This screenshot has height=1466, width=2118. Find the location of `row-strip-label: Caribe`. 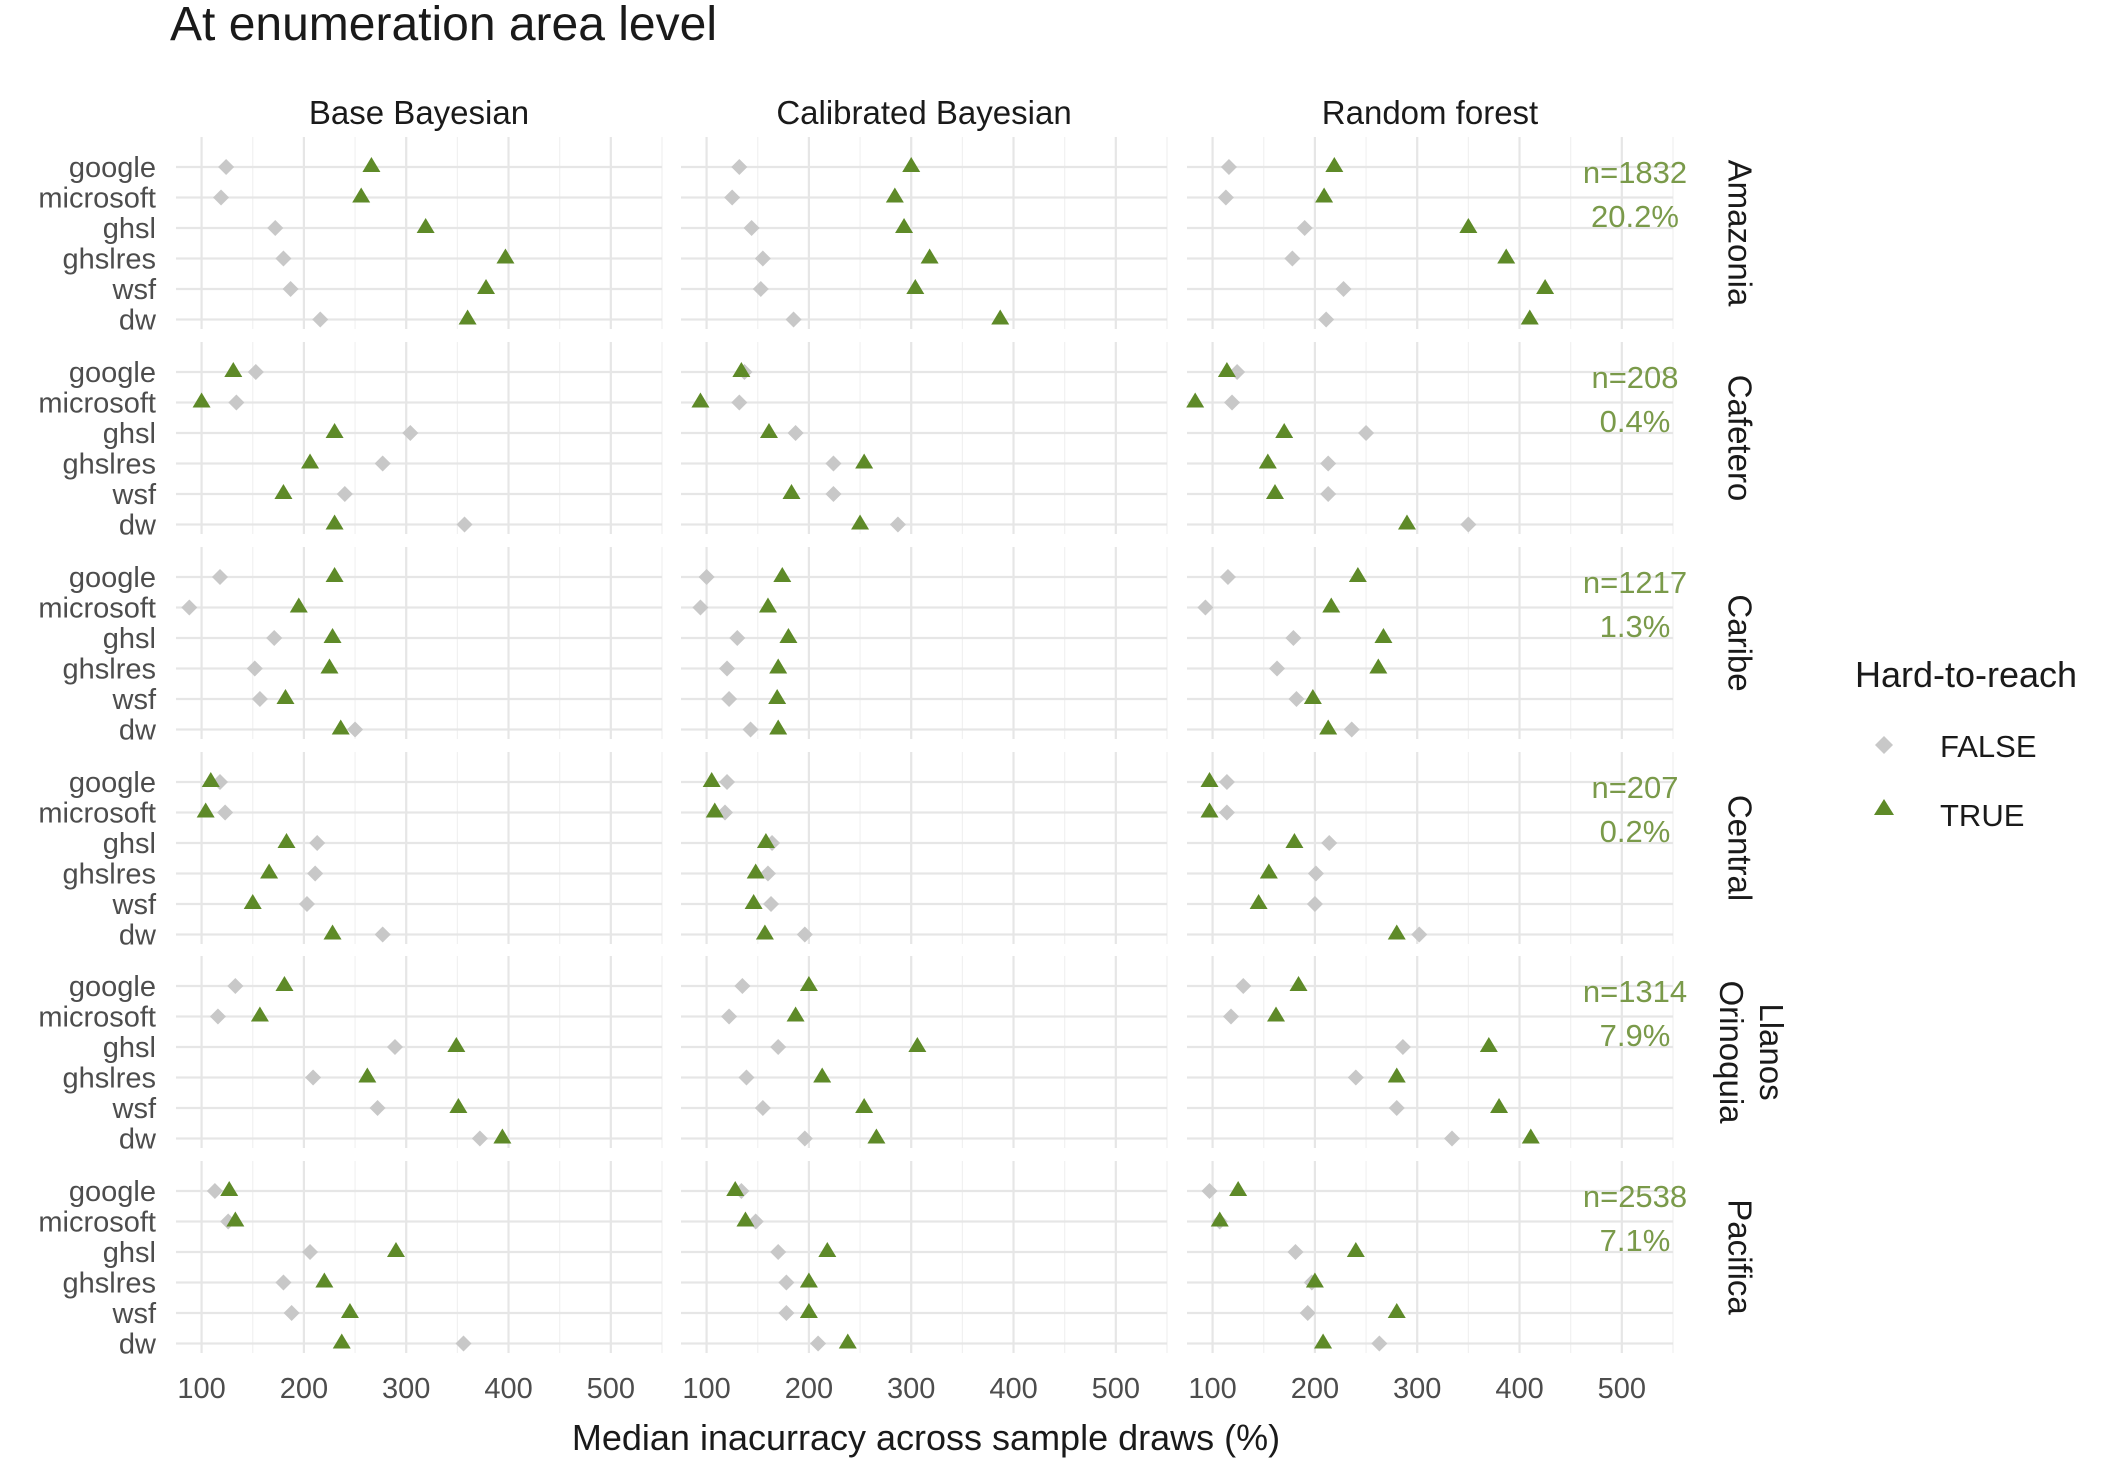

row-strip-label: Caribe is located at coordinates (1739, 642).